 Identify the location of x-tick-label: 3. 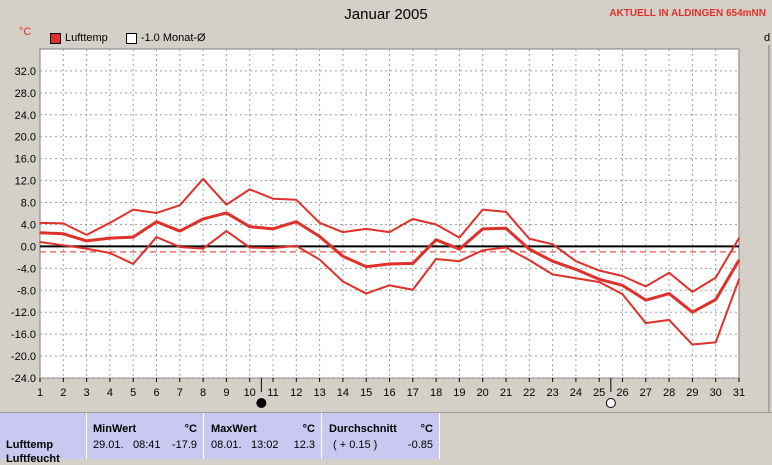
(87, 393).